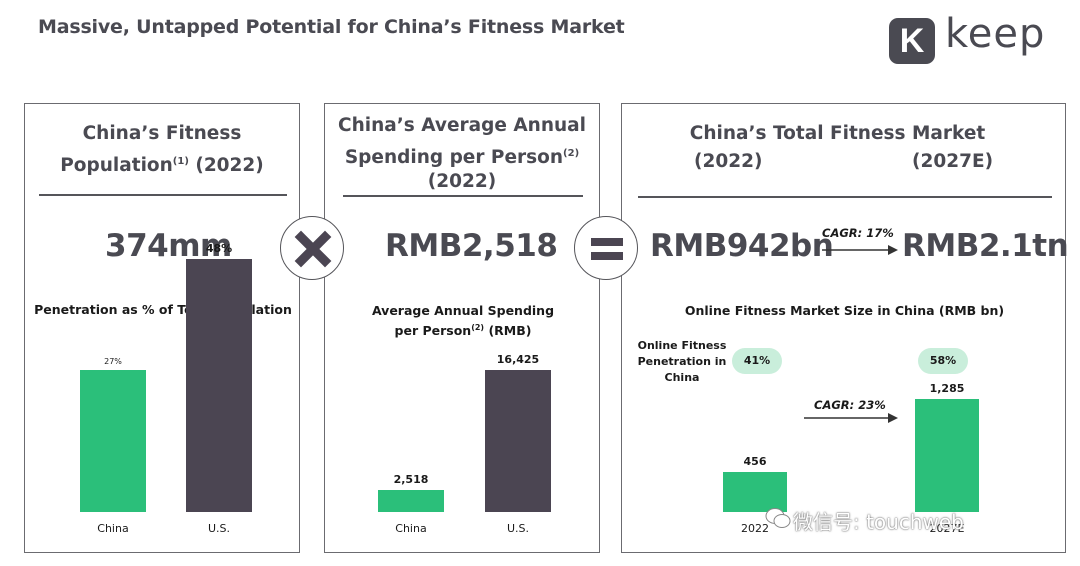  Describe the element at coordinates (462, 181) in the screenshot. I see `panel2-heading-year: (2022)` at that location.